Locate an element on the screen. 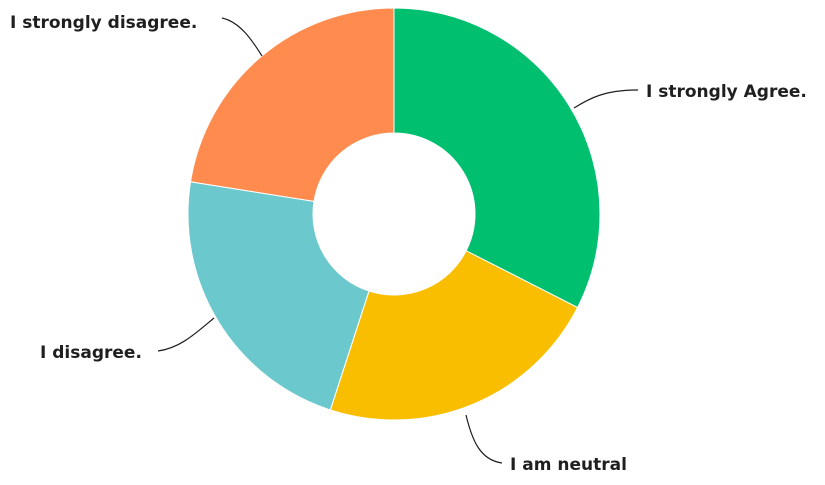 This screenshot has height=485, width=825. slice-label-strongly-agree: I strongly Agree. is located at coordinates (726, 92).